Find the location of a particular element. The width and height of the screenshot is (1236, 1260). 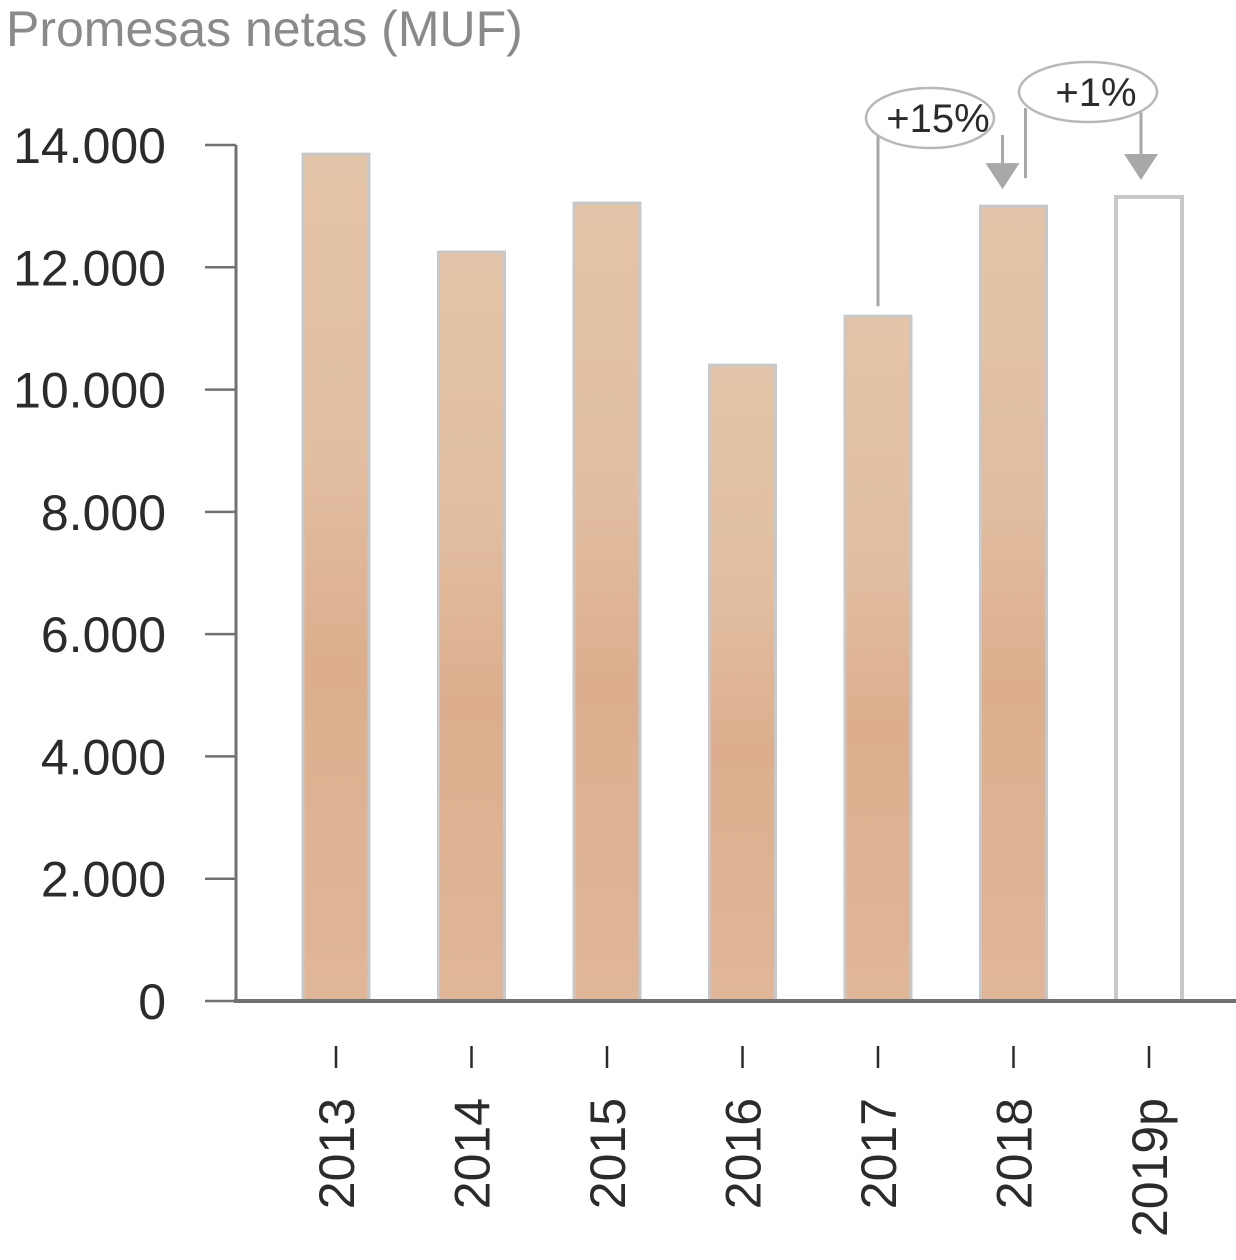

x-tick-label: 2014 is located at coordinates (473, 1153).